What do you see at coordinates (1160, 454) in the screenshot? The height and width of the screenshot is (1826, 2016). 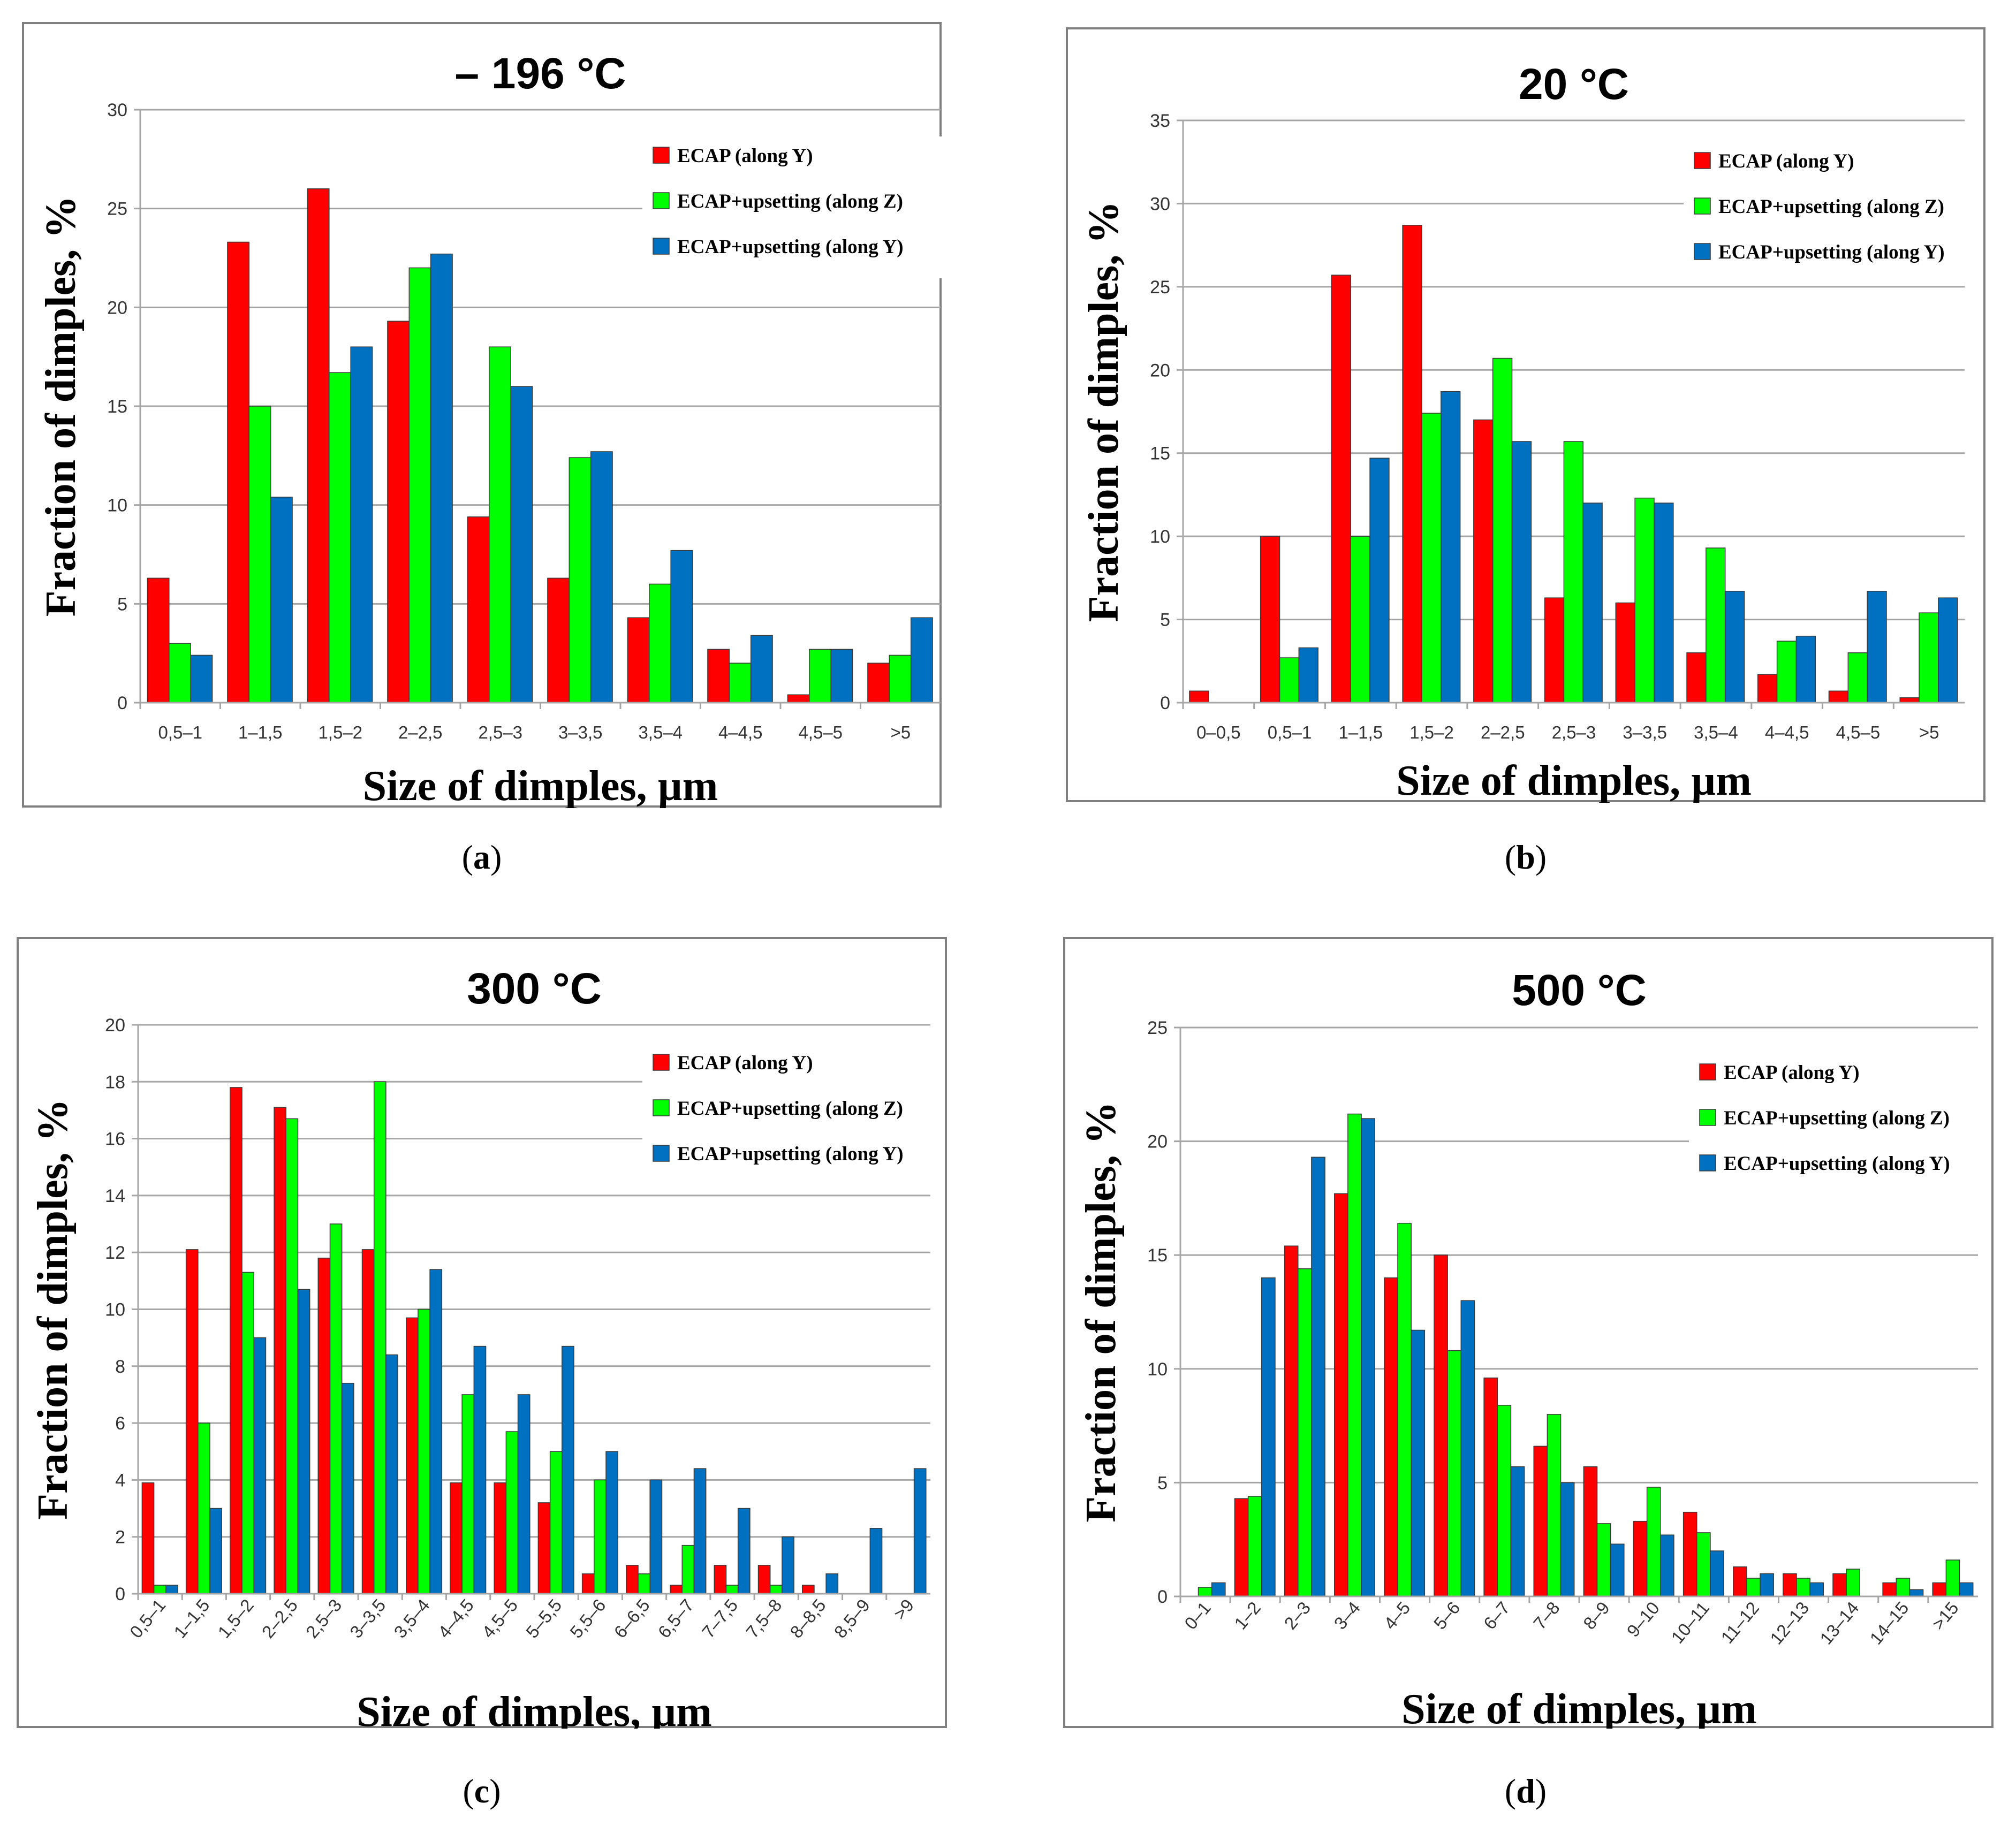 I see `y-tick-label: 15` at bounding box center [1160, 454].